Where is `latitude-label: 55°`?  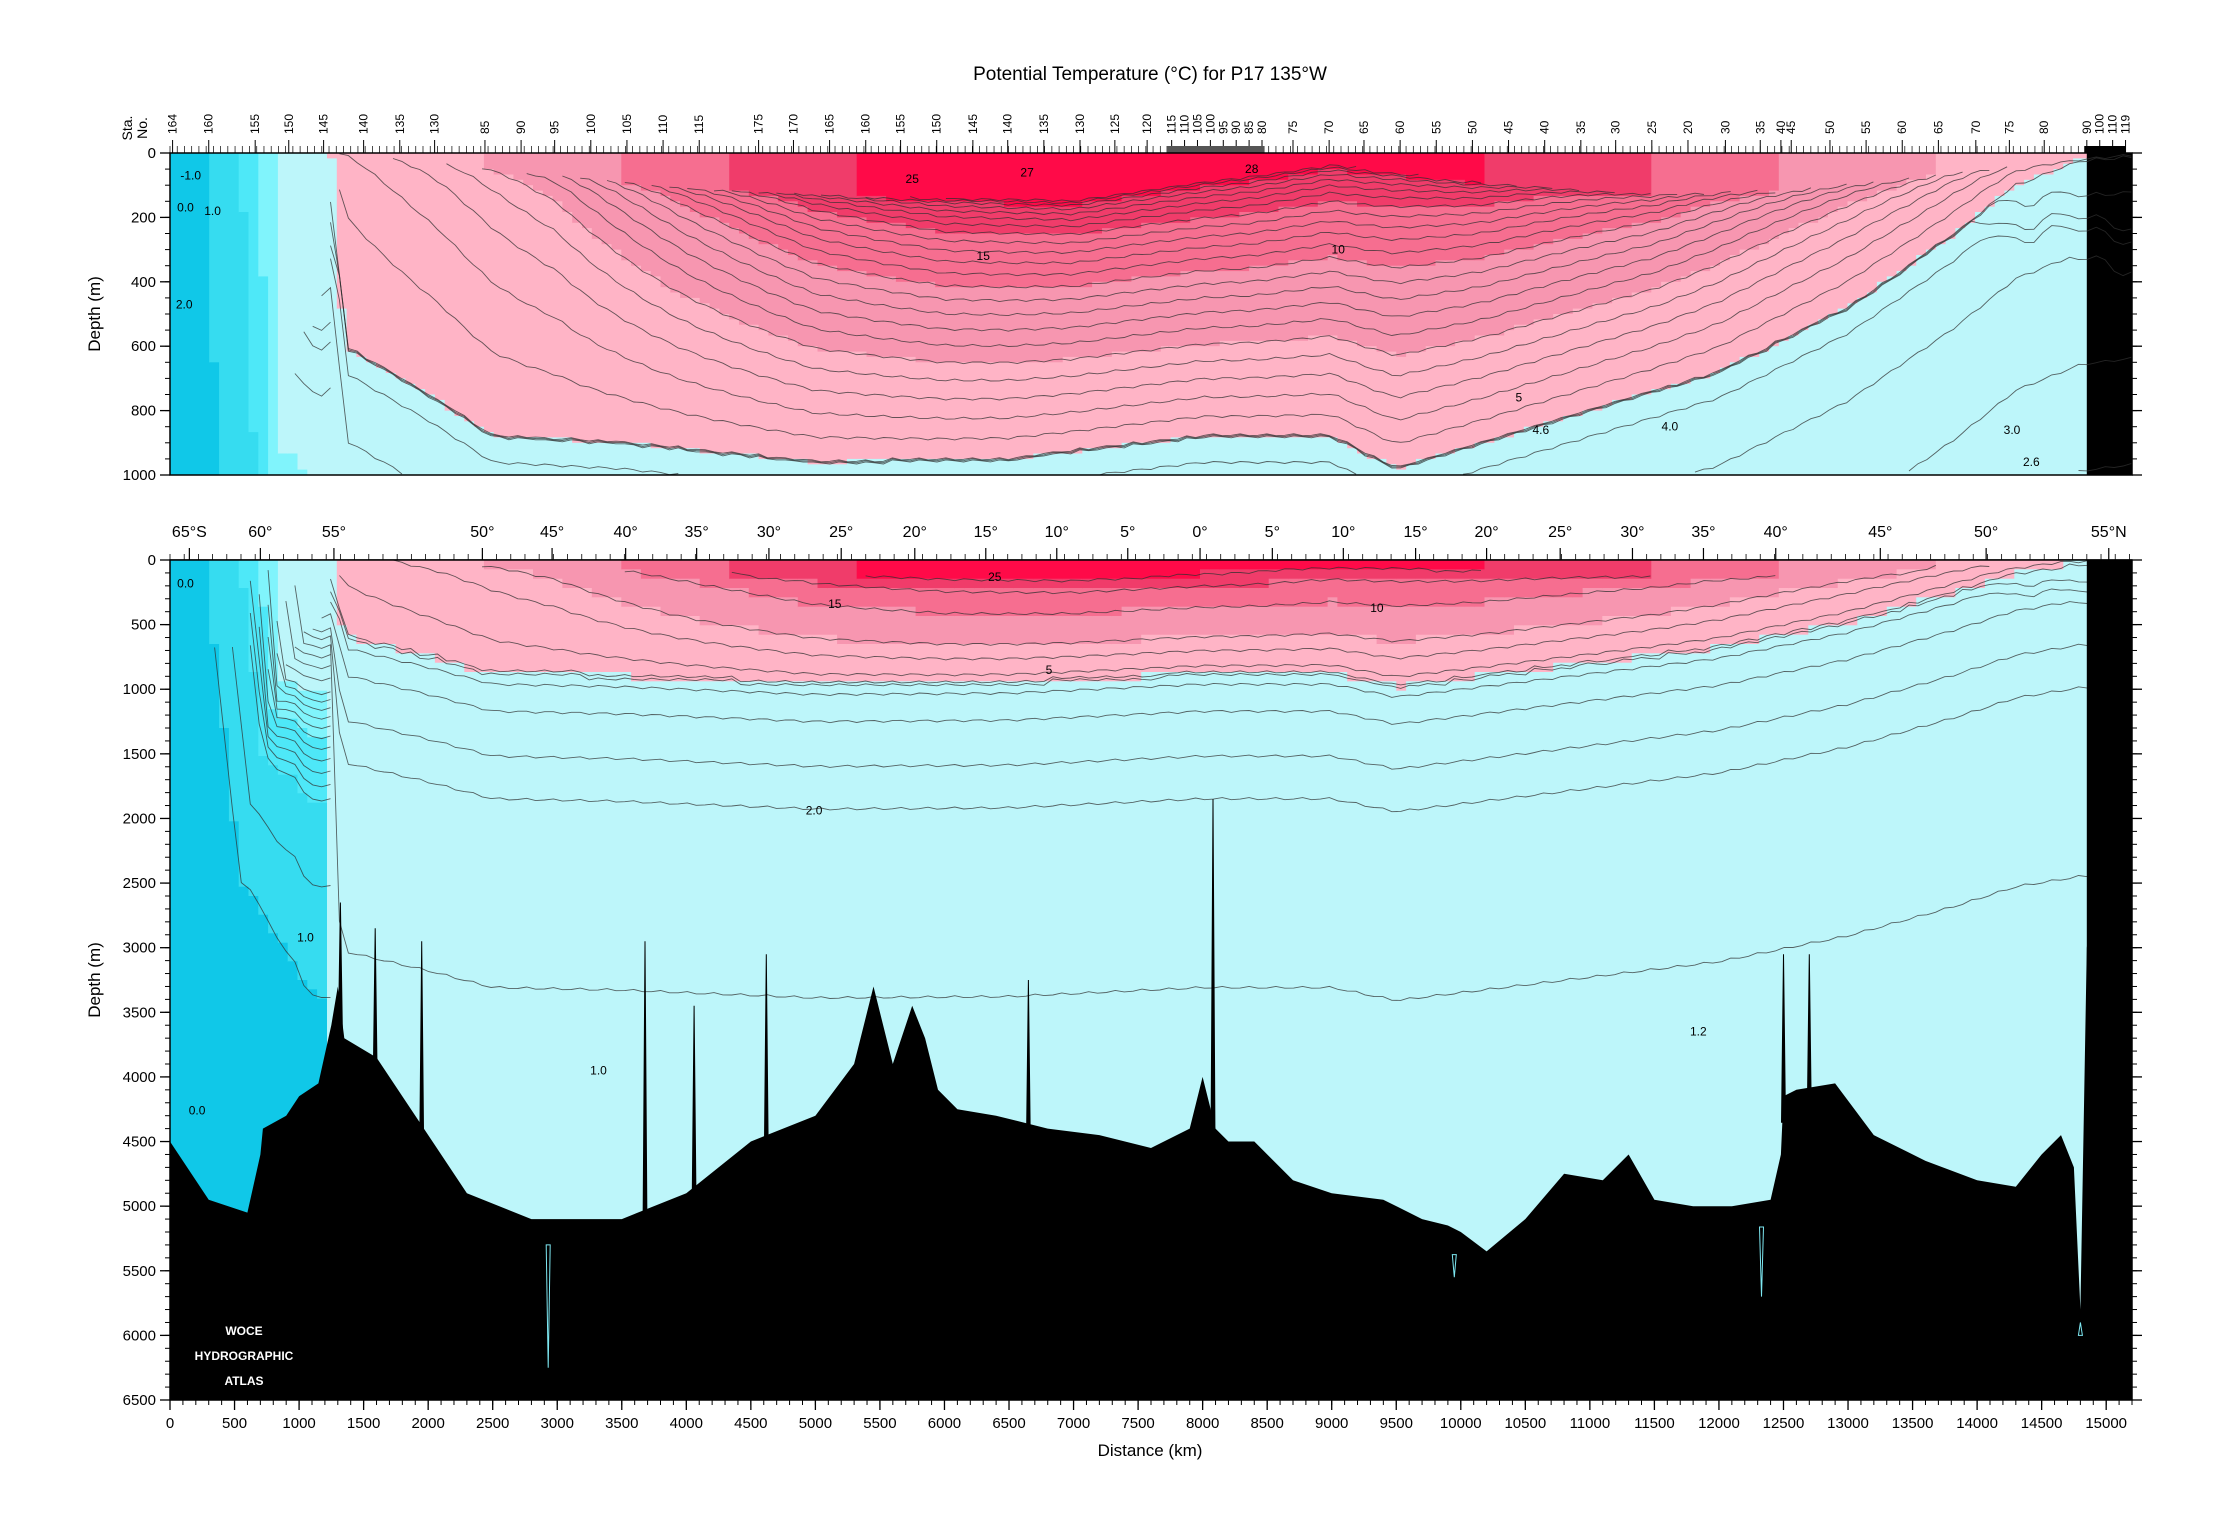 latitude-label: 55° is located at coordinates (334, 532).